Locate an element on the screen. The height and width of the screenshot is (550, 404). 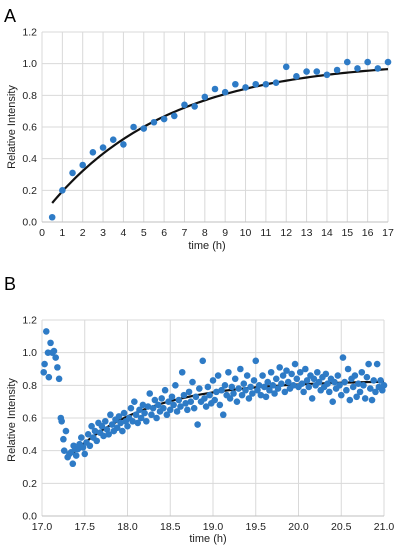
y-tick-labels-a: 0.0 0.2 0.4 0.6 0.8 1.0 1.2 is located at coordinates (29, 128).